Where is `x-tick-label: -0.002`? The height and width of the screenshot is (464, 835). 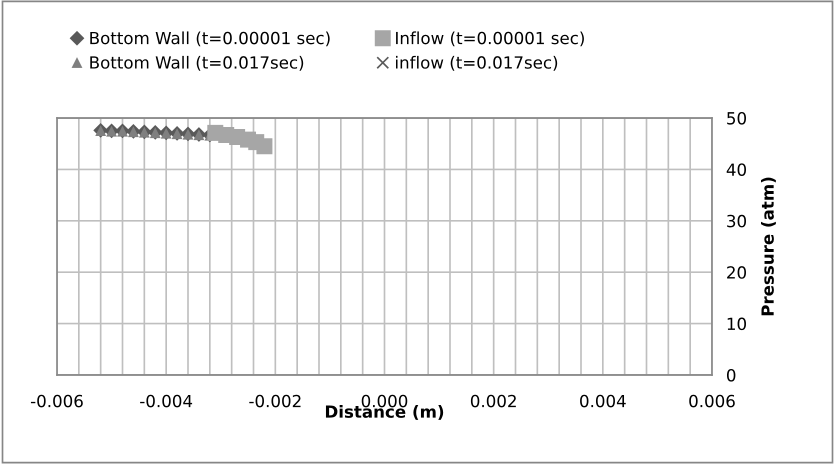
x-tick-label: -0.002 is located at coordinates (275, 401).